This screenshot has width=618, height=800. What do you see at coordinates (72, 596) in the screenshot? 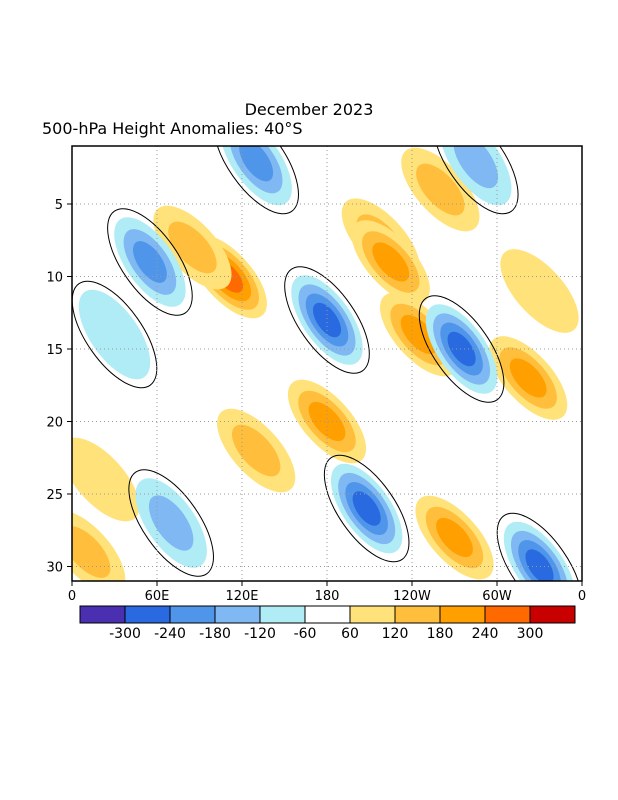
I see `x-tick-label-0: 0` at bounding box center [72, 596].